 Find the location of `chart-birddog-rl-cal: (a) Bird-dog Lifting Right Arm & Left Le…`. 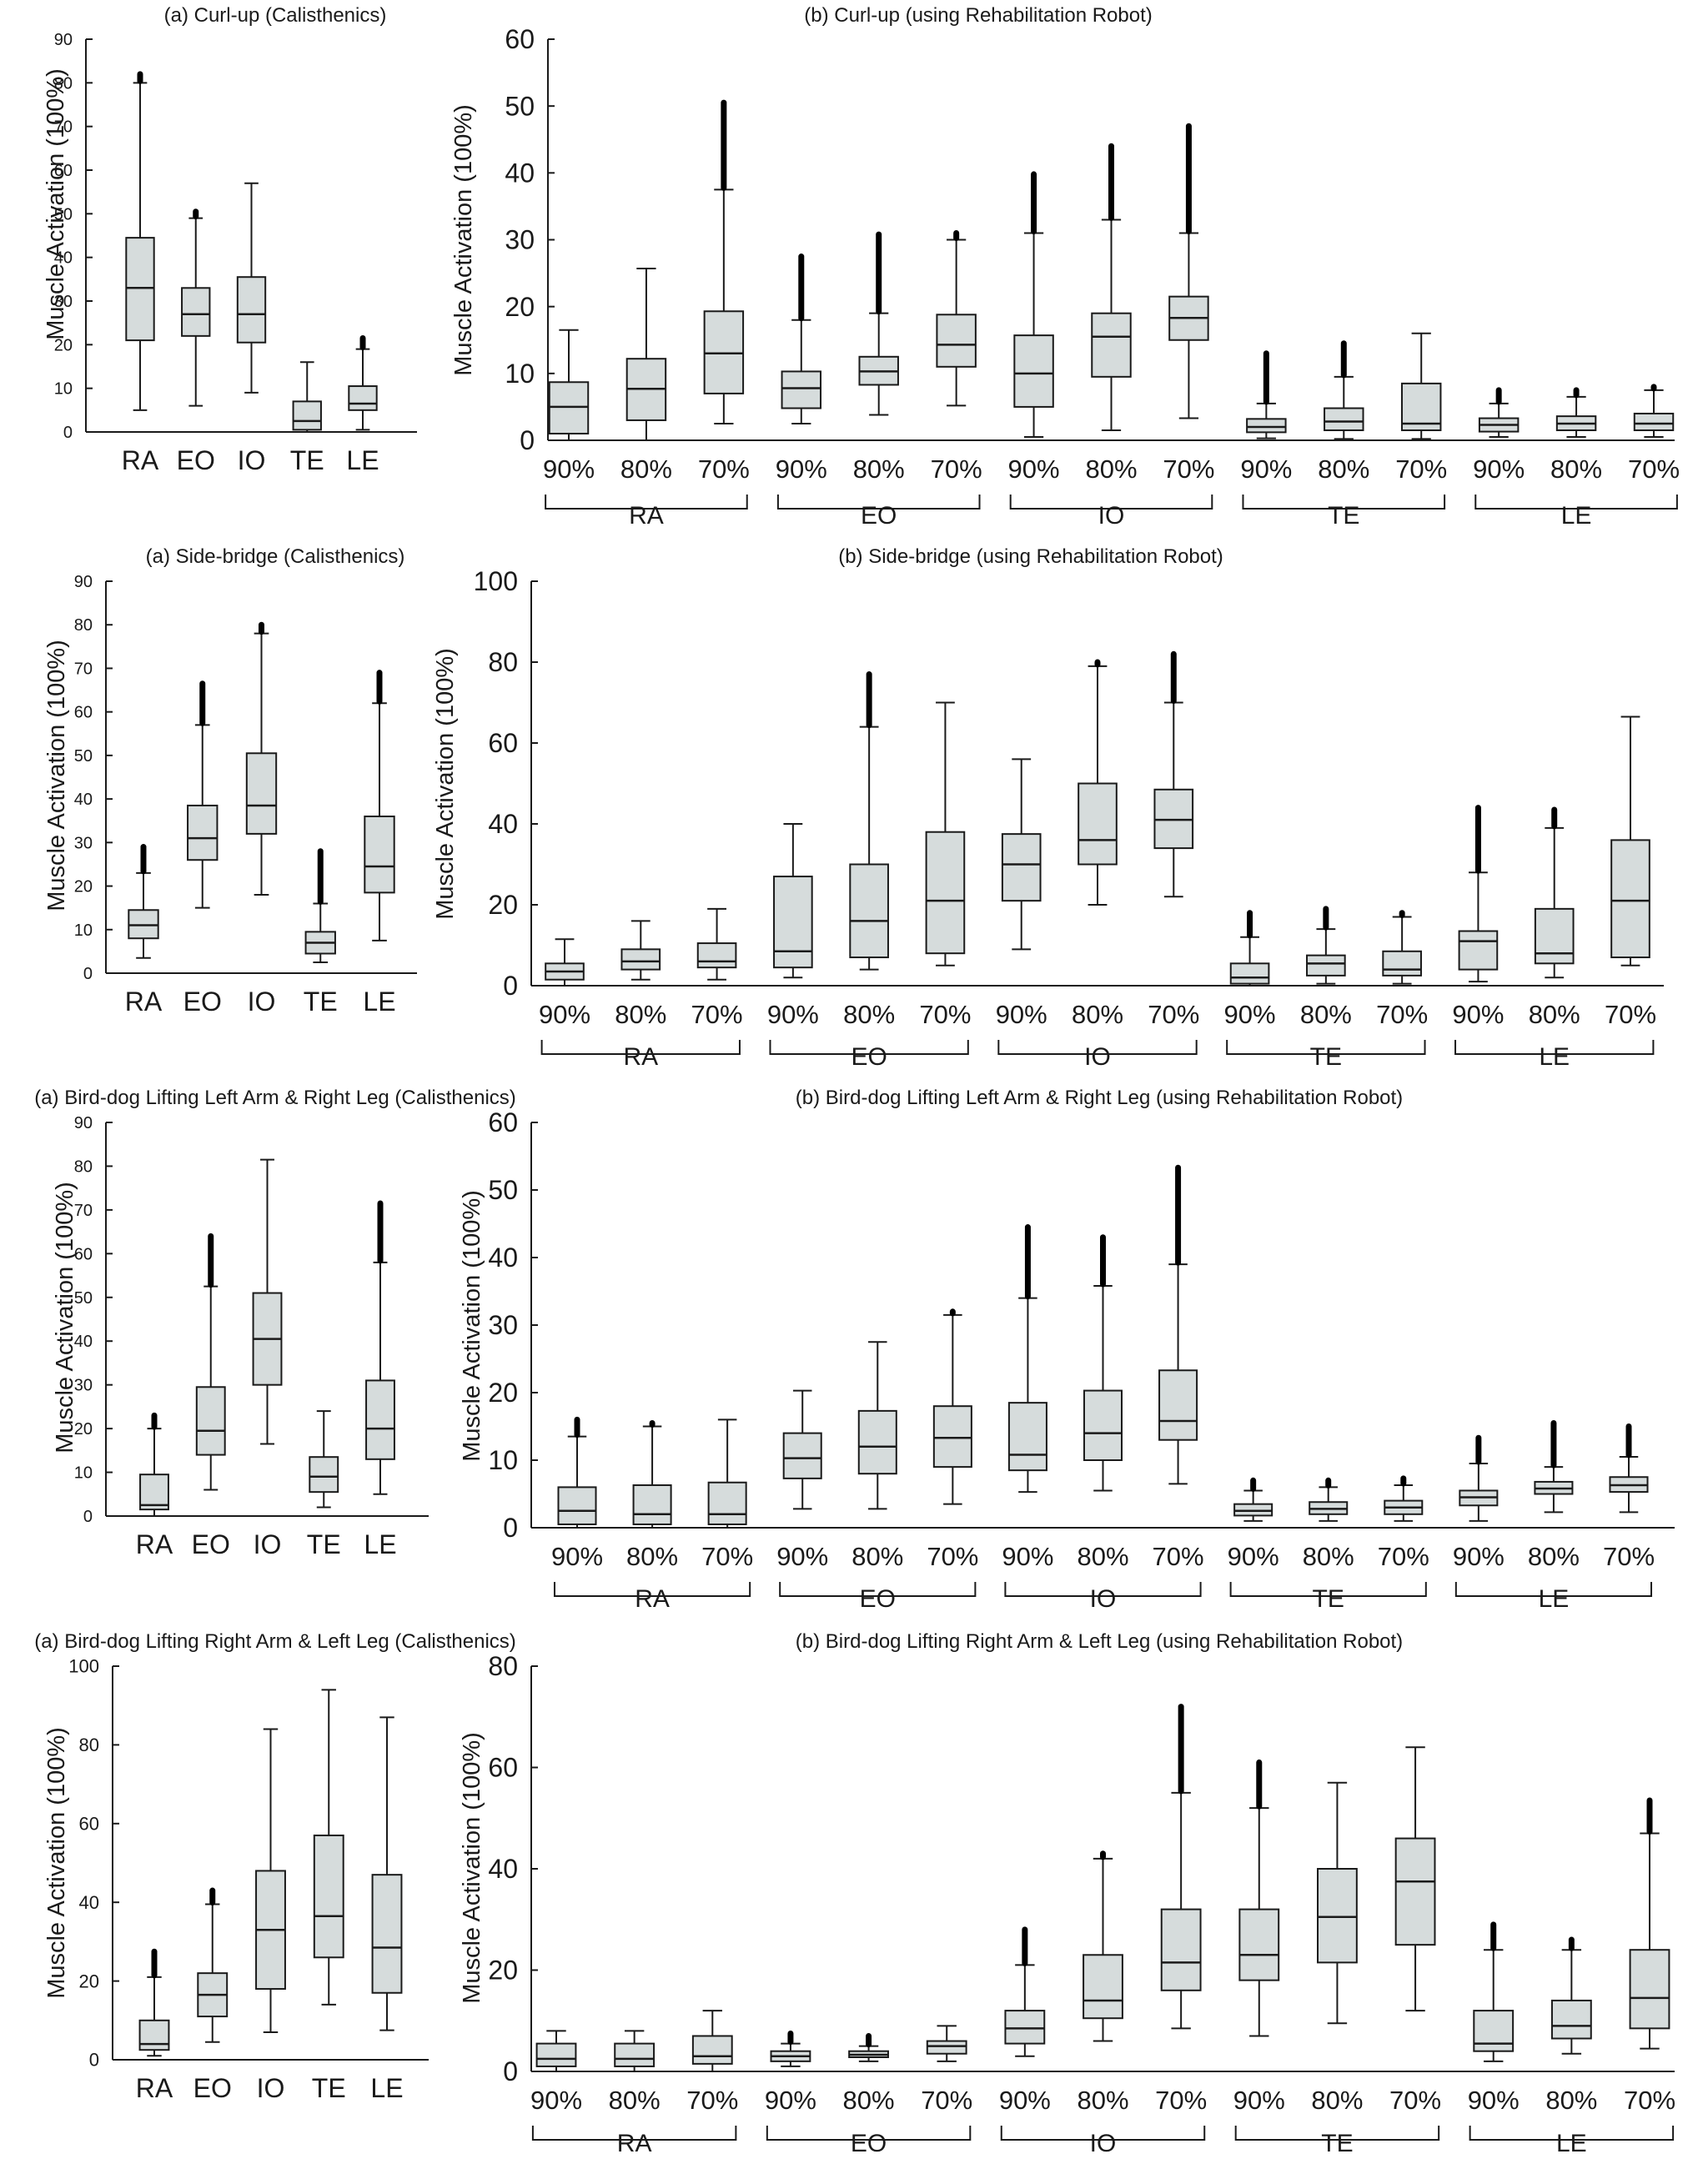

chart-birddog-rl-cal: (a) Bird-dog Lifting Right Arm & Left Le… is located at coordinates (275, 1866).